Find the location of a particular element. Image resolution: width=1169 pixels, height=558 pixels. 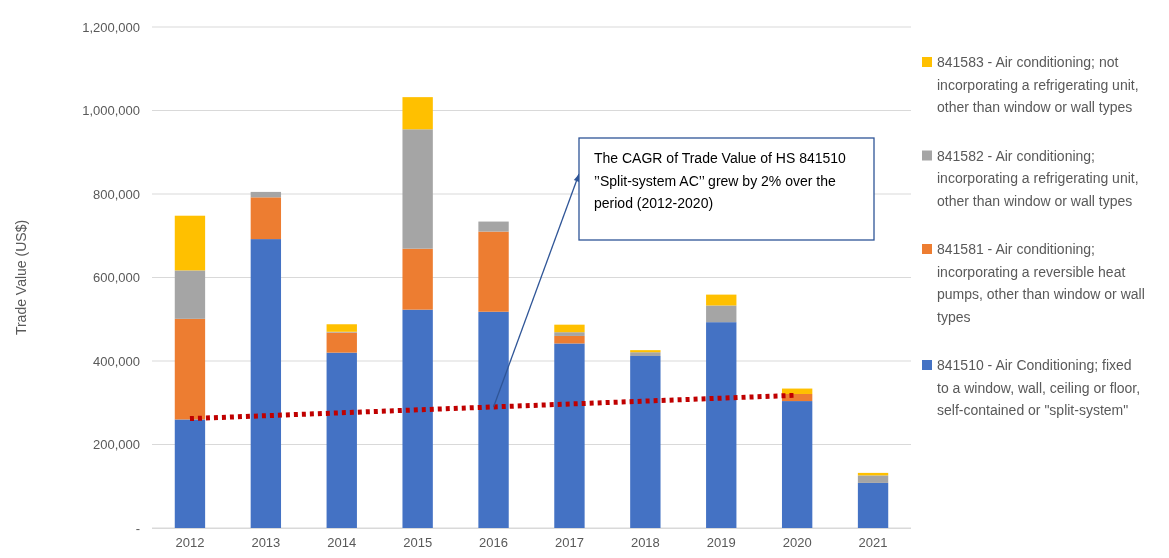

y-tick-label: 1,200,000 is located at coordinates (111, 27).